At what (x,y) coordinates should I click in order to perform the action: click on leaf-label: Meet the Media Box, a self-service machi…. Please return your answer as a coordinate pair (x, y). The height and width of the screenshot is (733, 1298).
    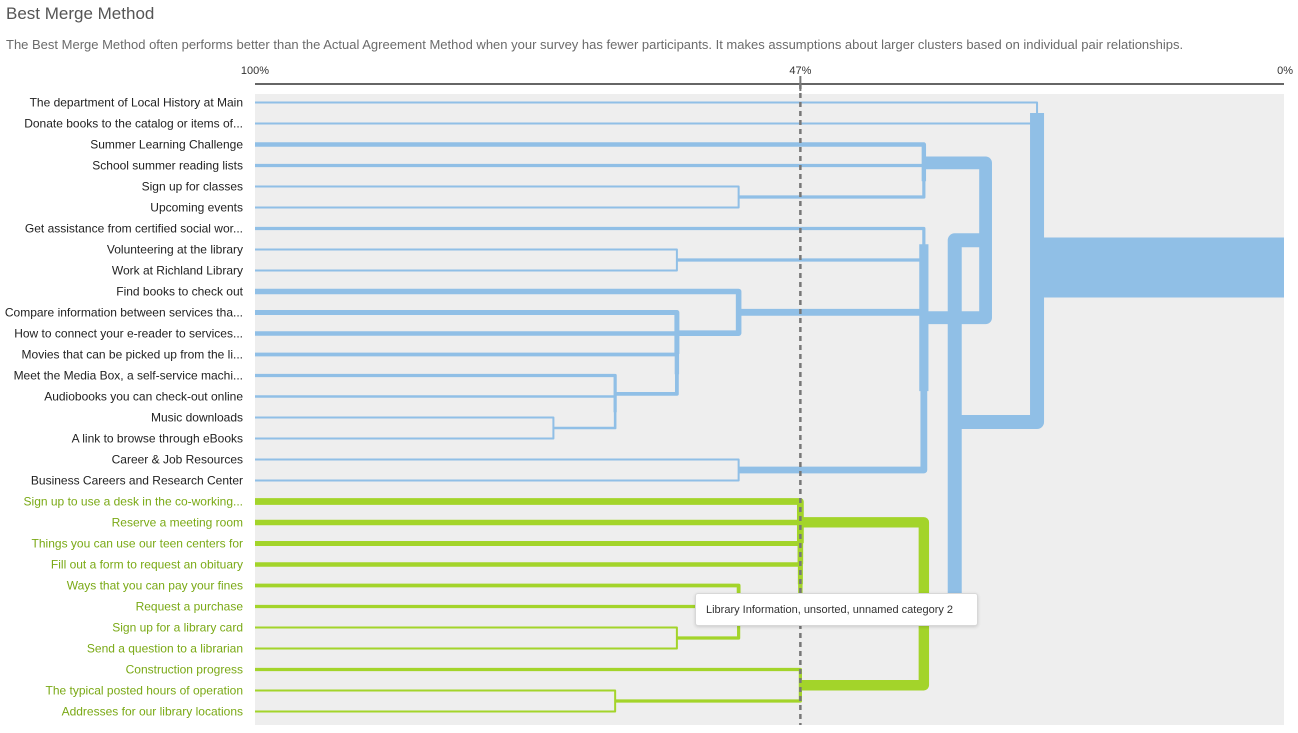
    Looking at the image, I should click on (128, 376).